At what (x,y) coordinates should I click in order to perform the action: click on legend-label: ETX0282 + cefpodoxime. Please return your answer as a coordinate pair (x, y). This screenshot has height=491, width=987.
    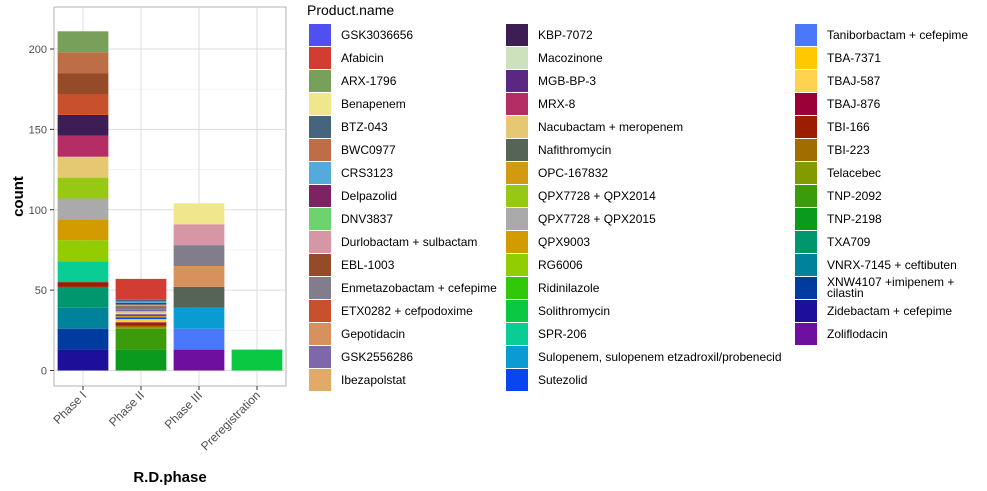
    Looking at the image, I should click on (407, 311).